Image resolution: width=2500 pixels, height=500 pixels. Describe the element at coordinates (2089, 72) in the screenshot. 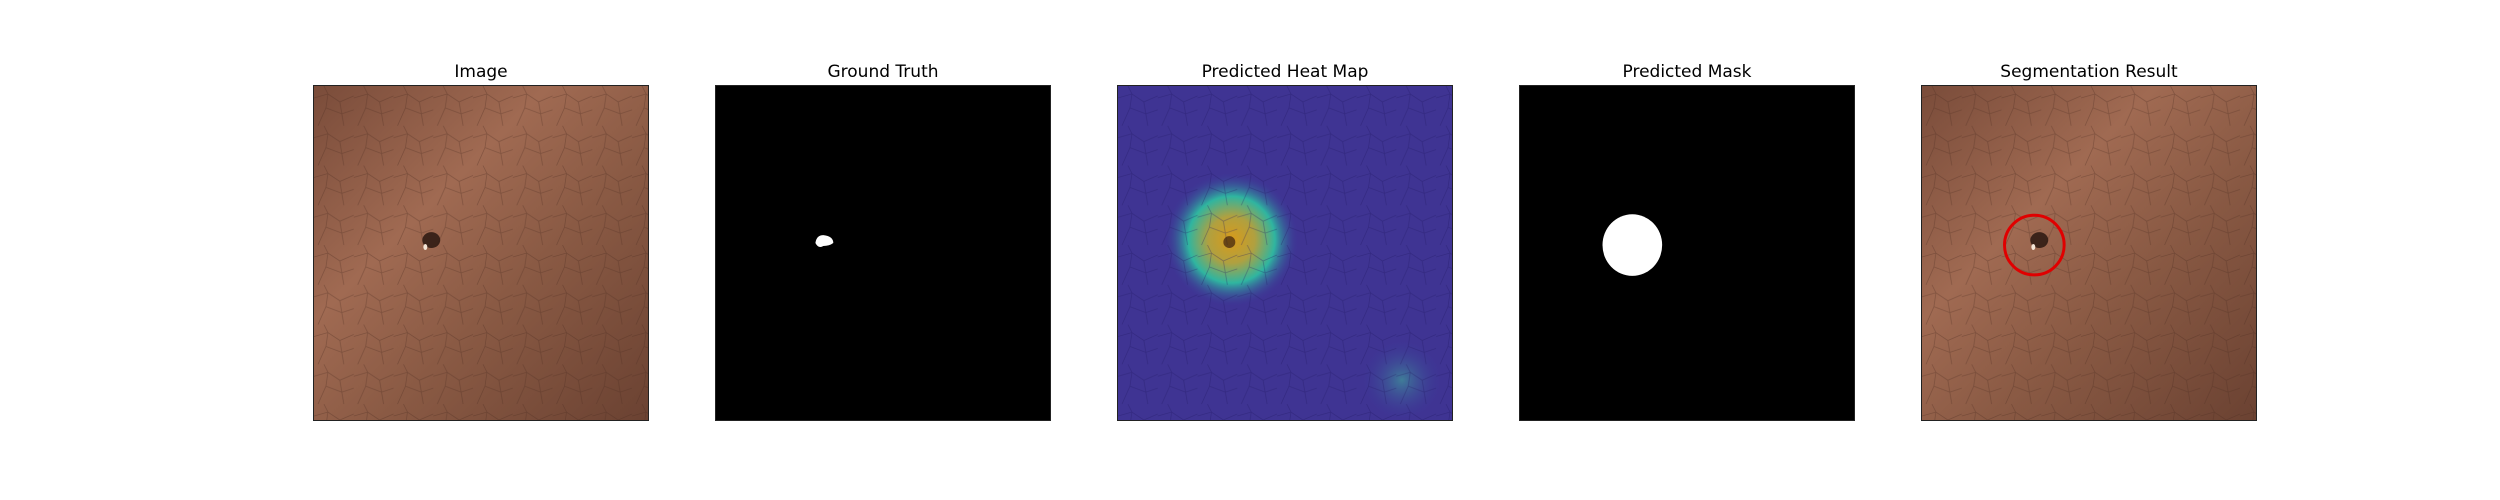

I see `panel-title-segmentation-result: Segmentation Result` at that location.